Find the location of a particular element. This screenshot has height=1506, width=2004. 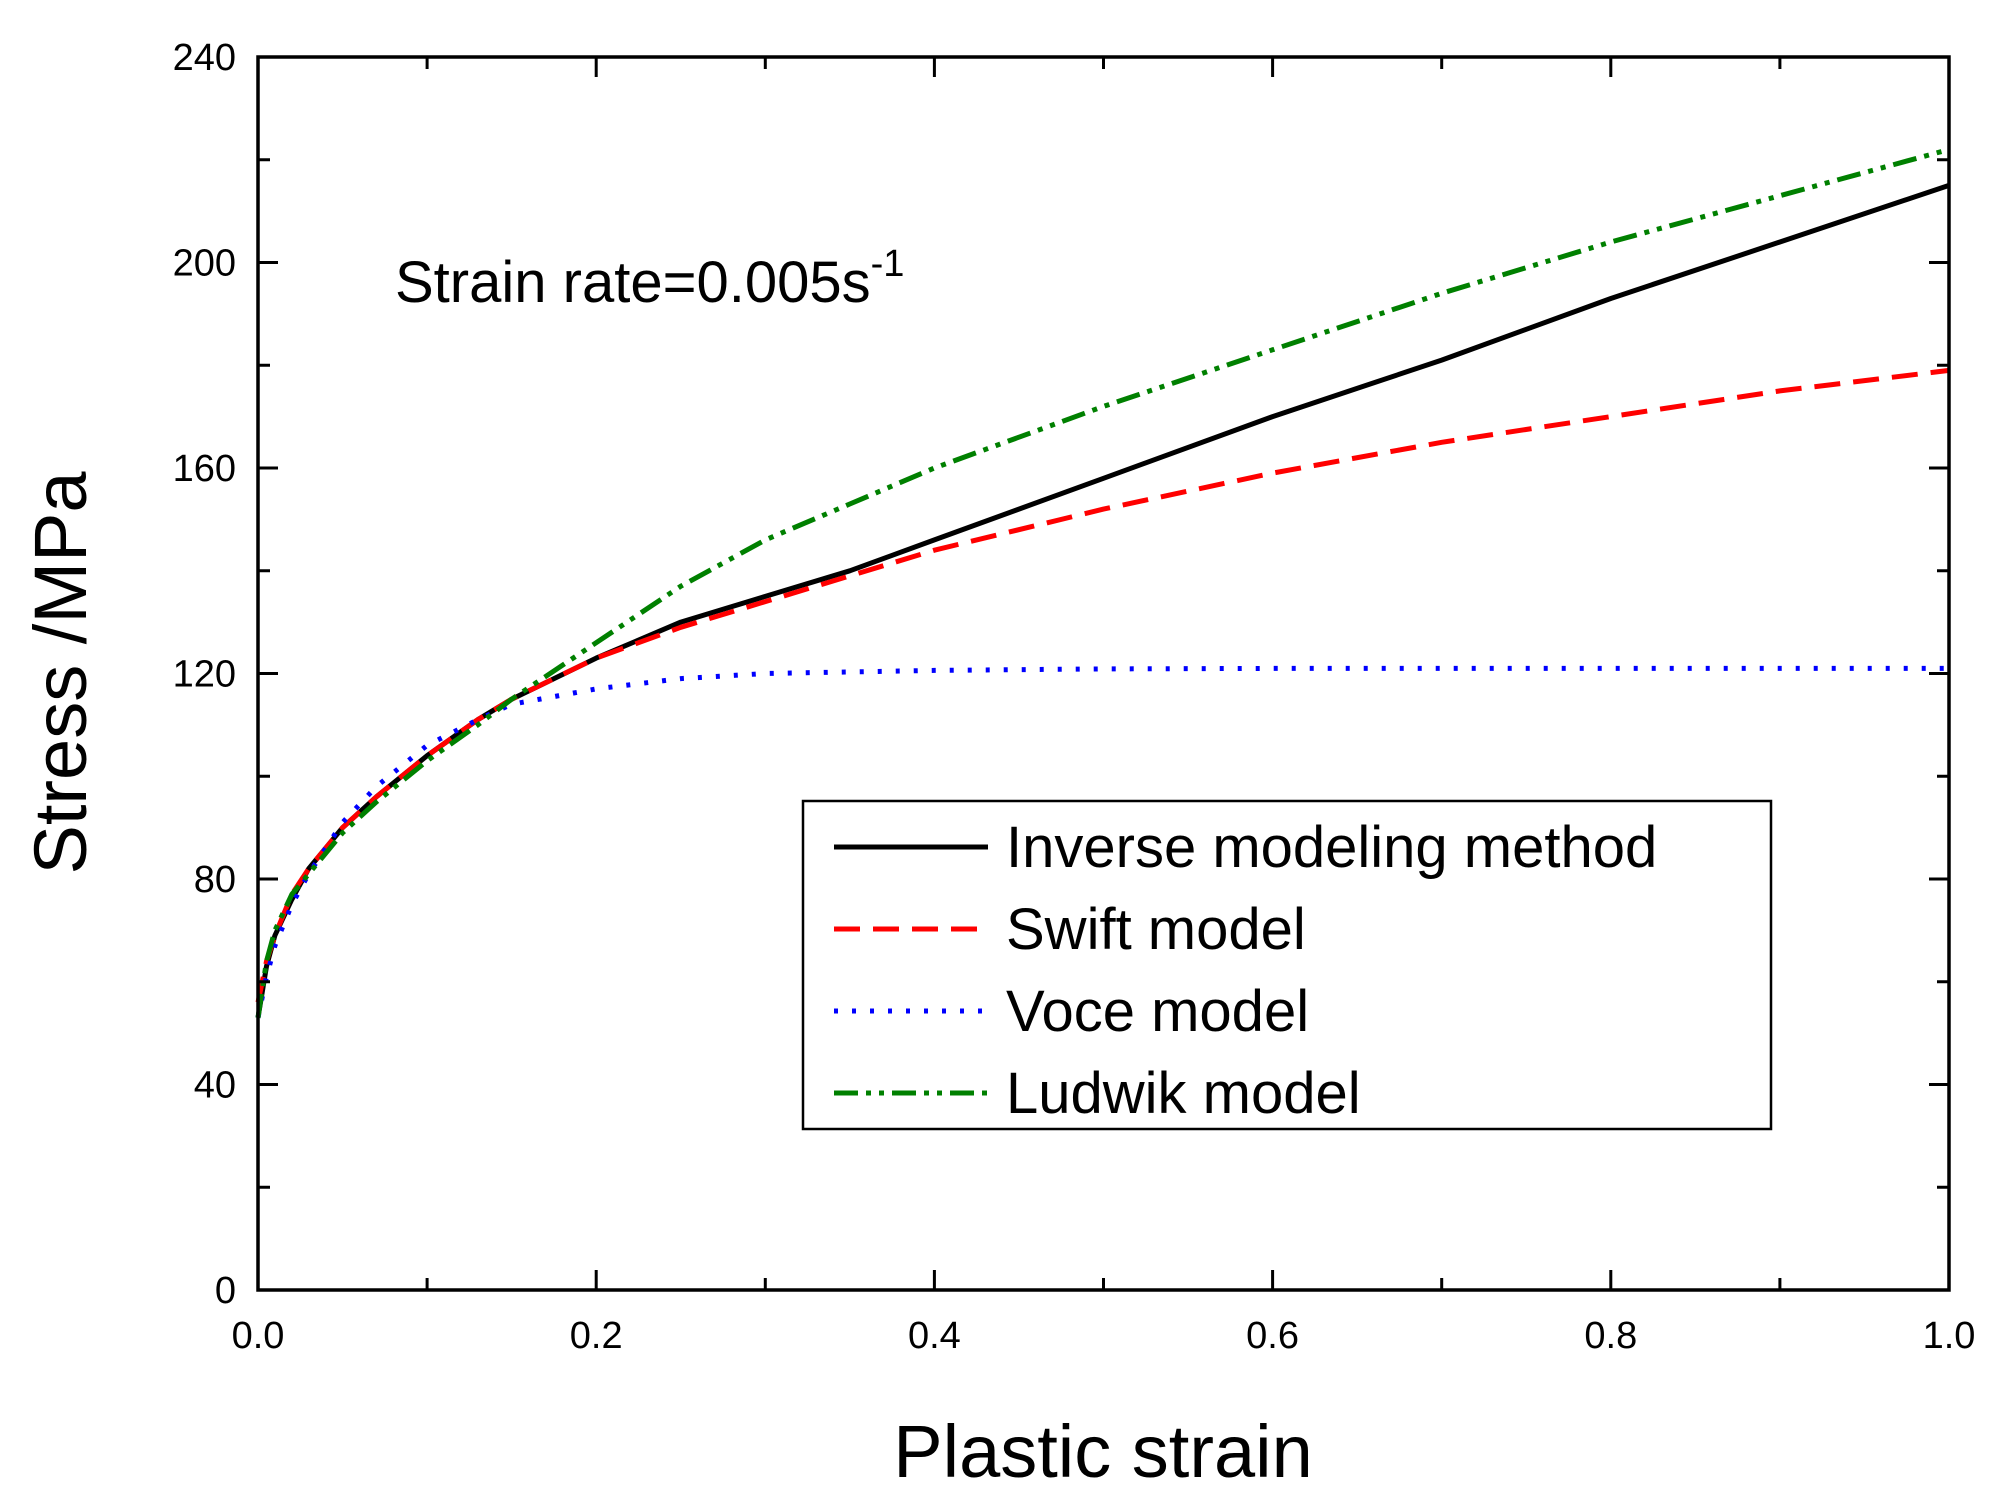

y-tick-label: 160 is located at coordinates (204, 469).